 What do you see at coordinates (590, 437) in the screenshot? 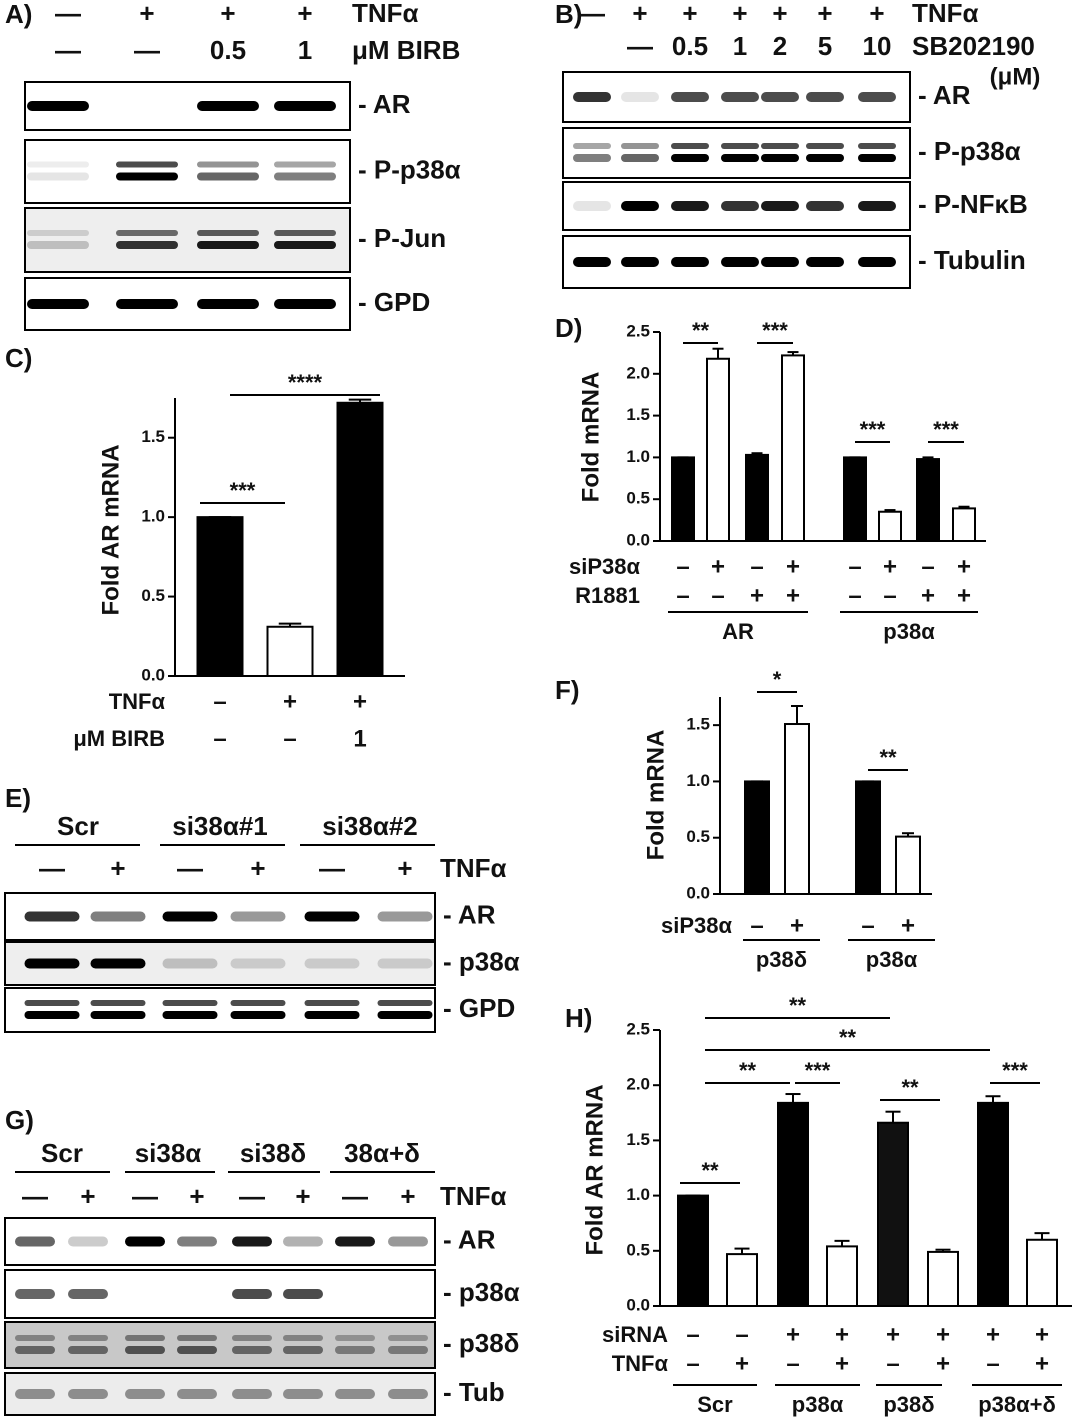
I see `y-axis-label: Fold mRNA` at bounding box center [590, 437].